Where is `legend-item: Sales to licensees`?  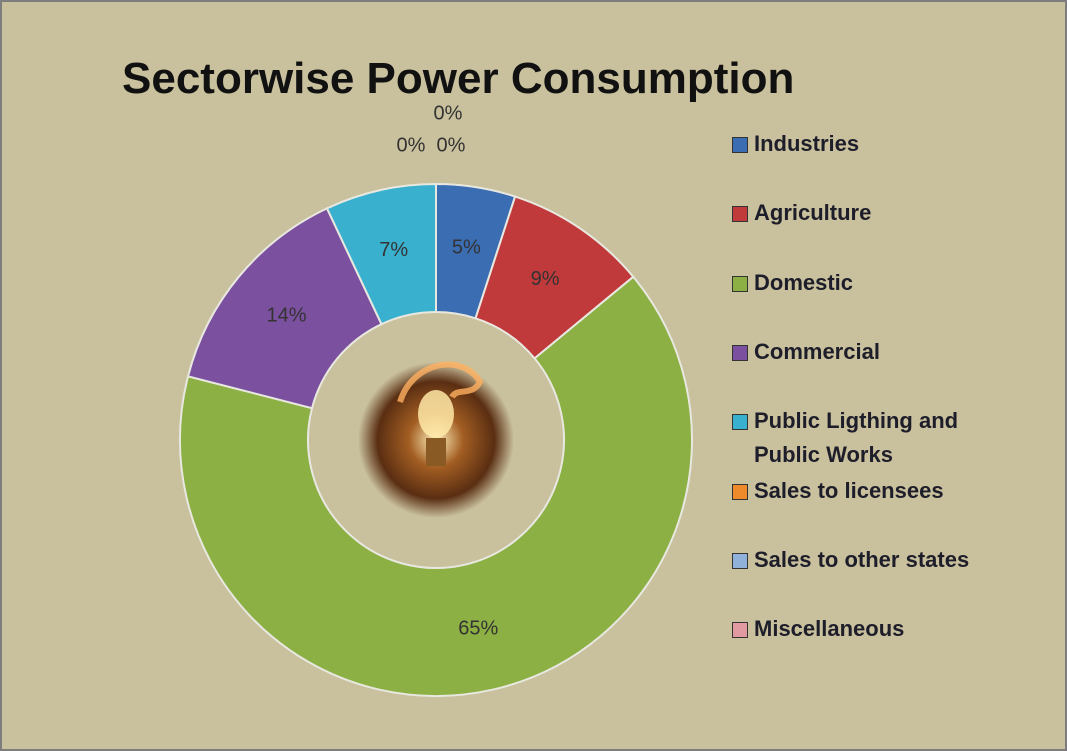 legend-item: Sales to licensees is located at coordinates (867, 491).